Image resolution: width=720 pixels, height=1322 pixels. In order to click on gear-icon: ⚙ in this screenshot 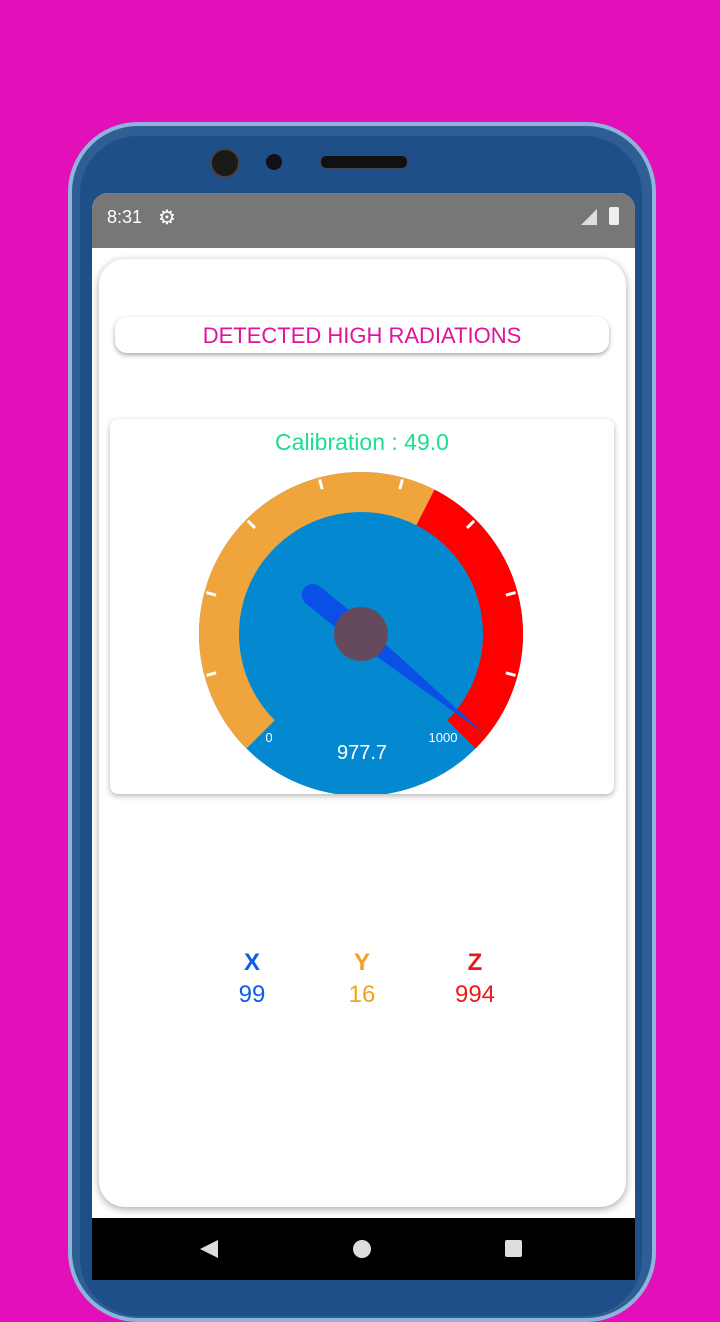, I will do `click(167, 218)`.